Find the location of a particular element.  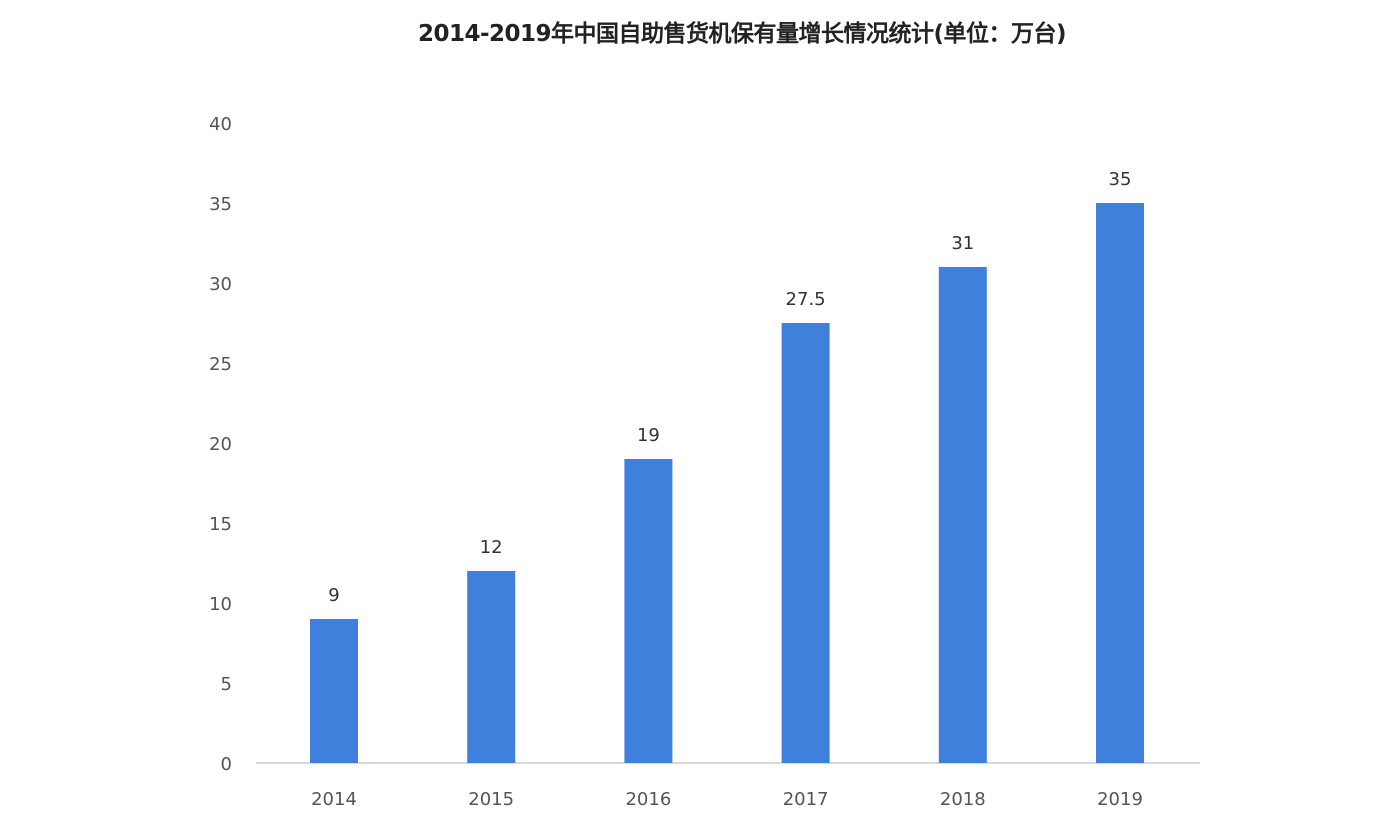

data-label: 35 is located at coordinates (1120, 179).